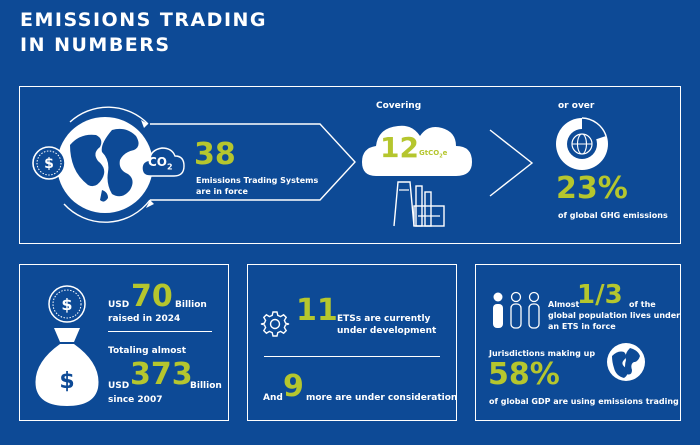 The width and height of the screenshot is (700, 445). Describe the element at coordinates (257, 186) in the screenshot. I see `ets-description: Emissions Trading Systems are in force` at that location.